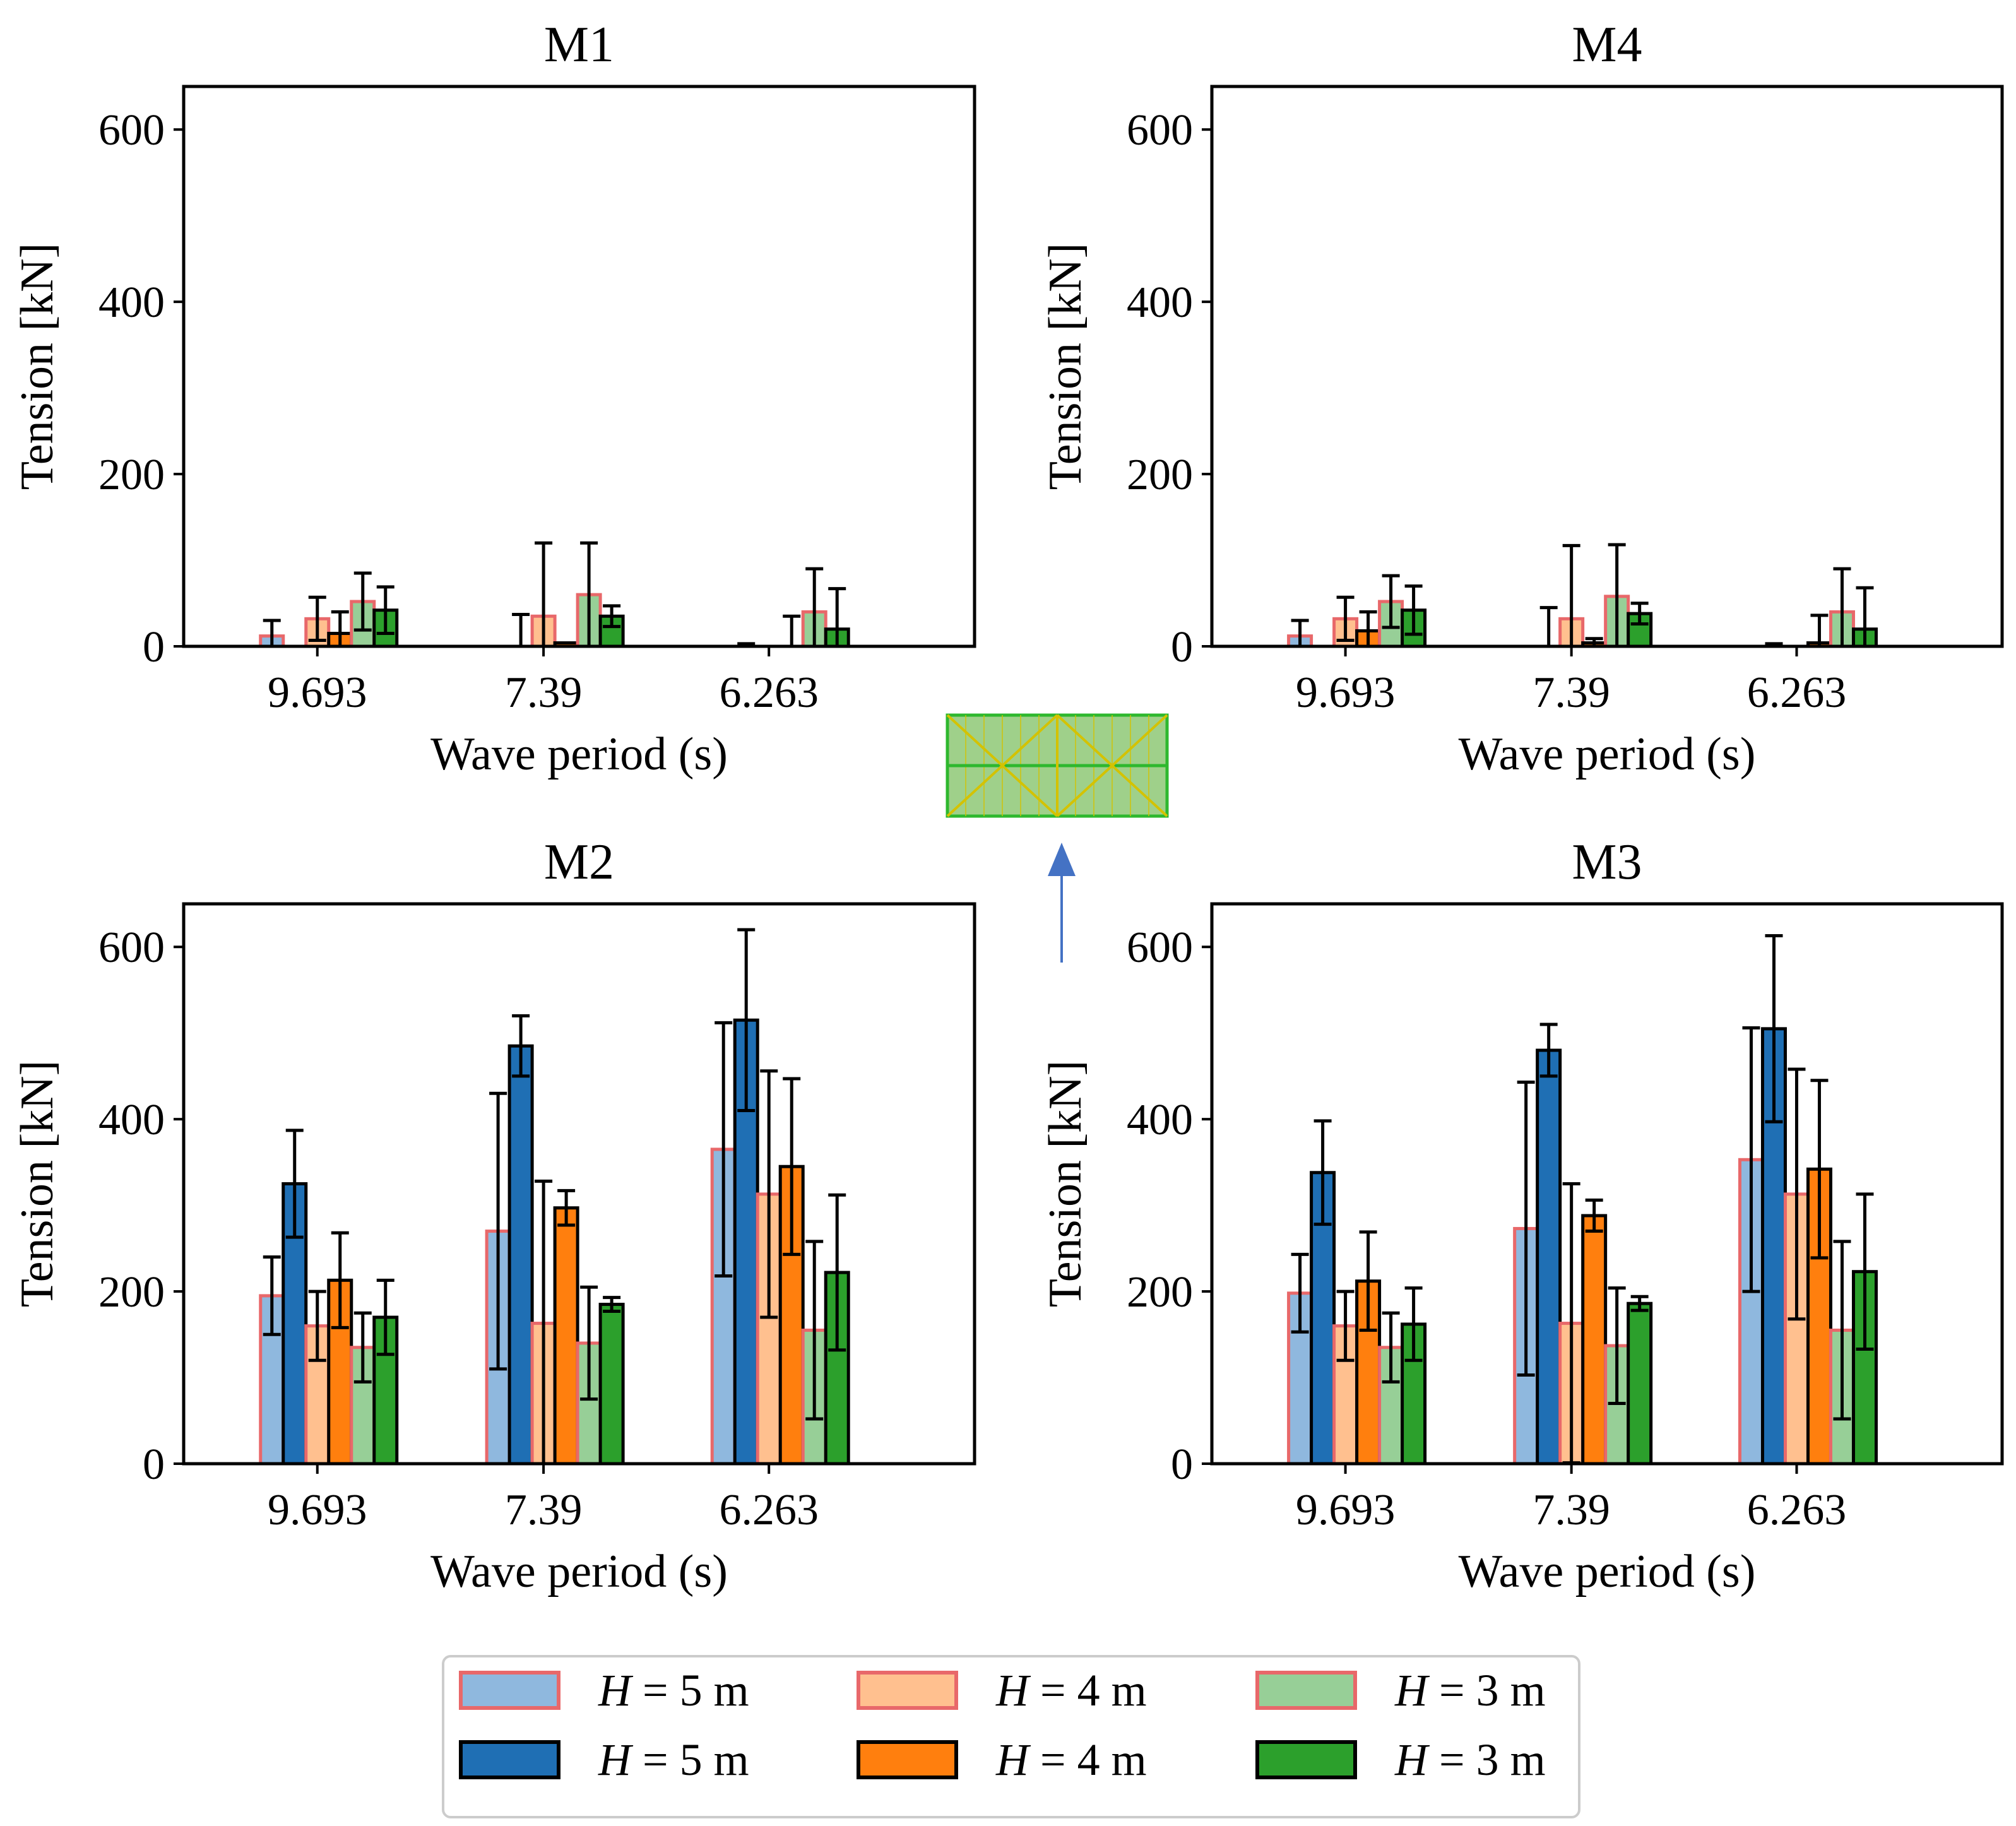  What do you see at coordinates (1062, 903) in the screenshot?
I see `arrow-up-icon` at bounding box center [1062, 903].